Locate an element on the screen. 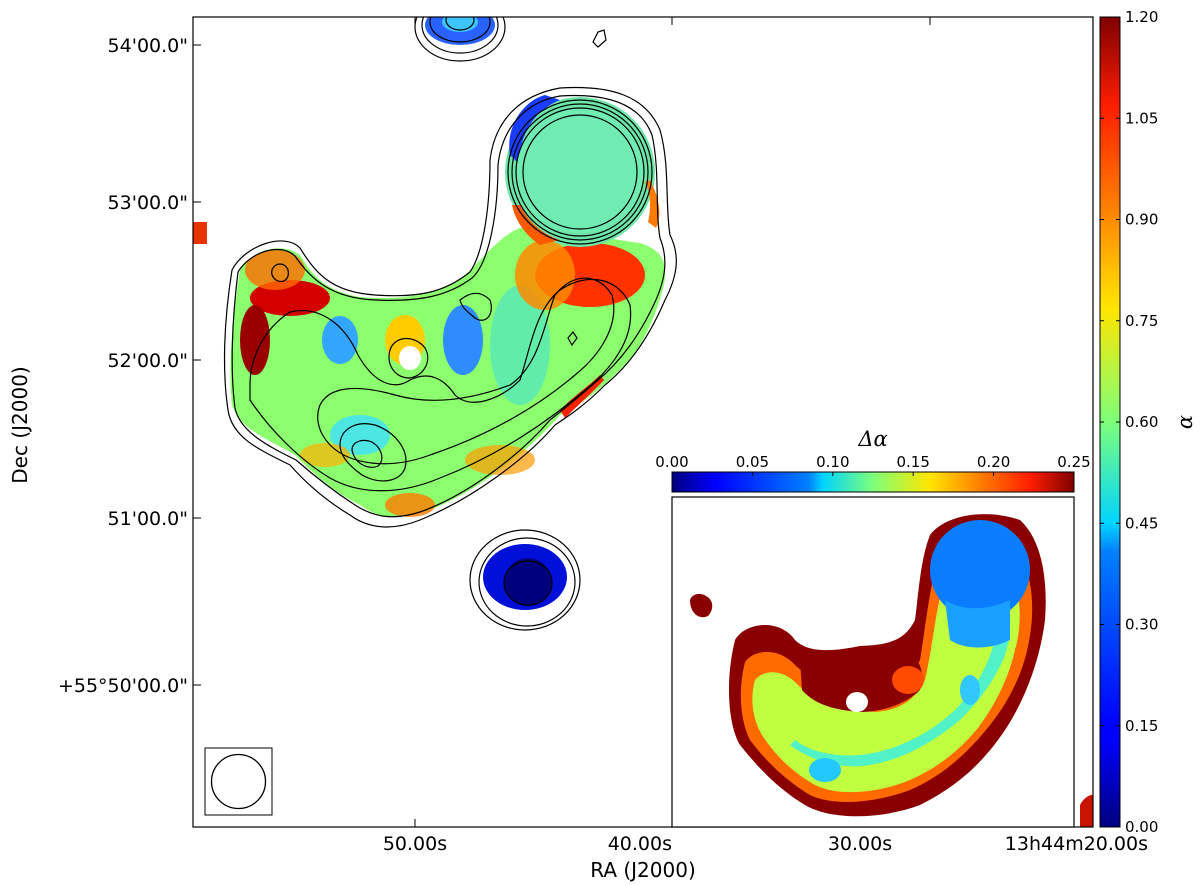 This screenshot has height=885, width=1200. beam-box is located at coordinates (238, 781).